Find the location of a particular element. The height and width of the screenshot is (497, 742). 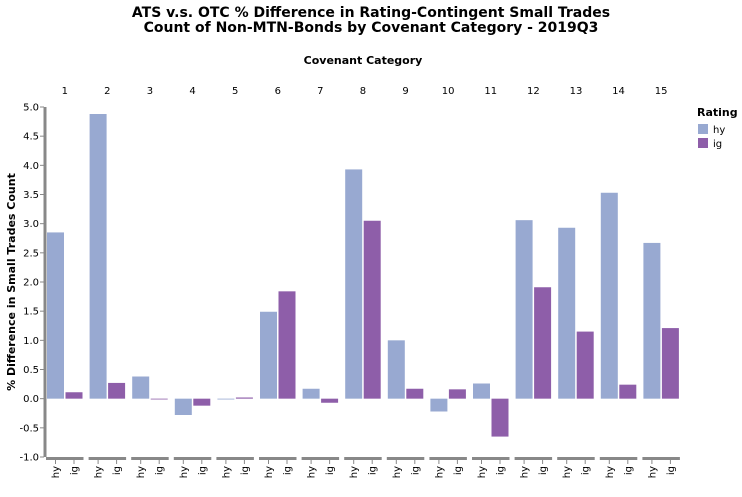

y-tick-label: 3.0 is located at coordinates (31, 224).